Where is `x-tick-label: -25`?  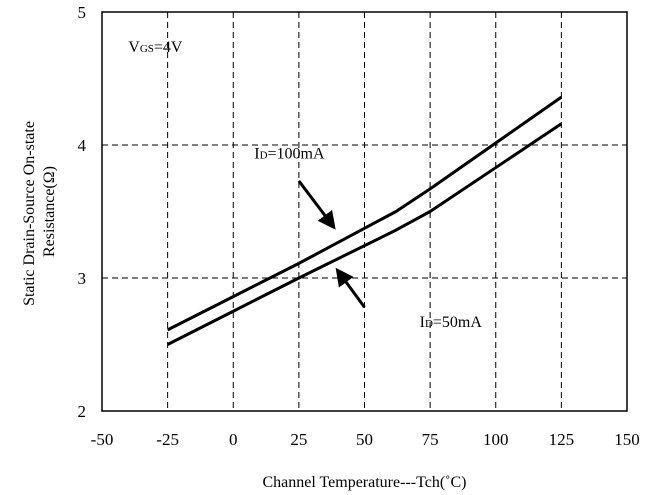 x-tick-label: -25 is located at coordinates (167, 439).